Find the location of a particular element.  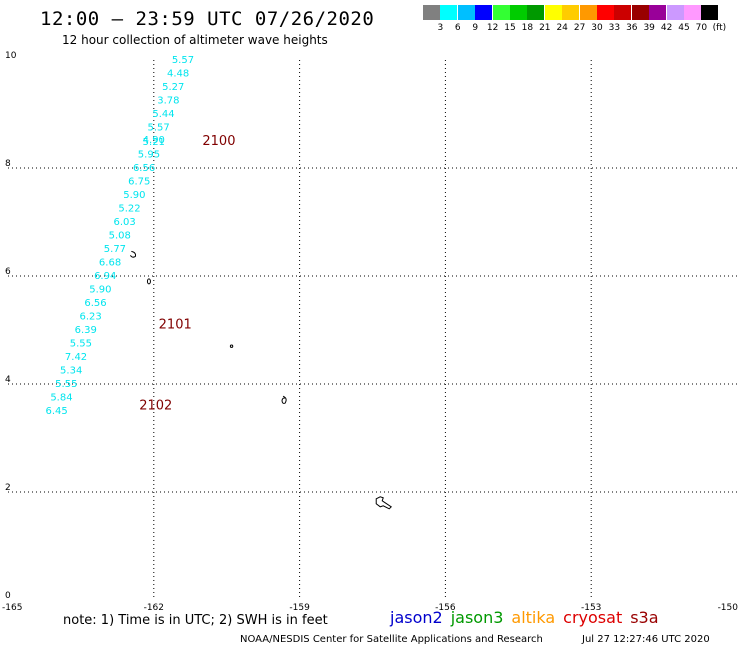

wave-height-label: 5.21 is located at coordinates (154, 142).